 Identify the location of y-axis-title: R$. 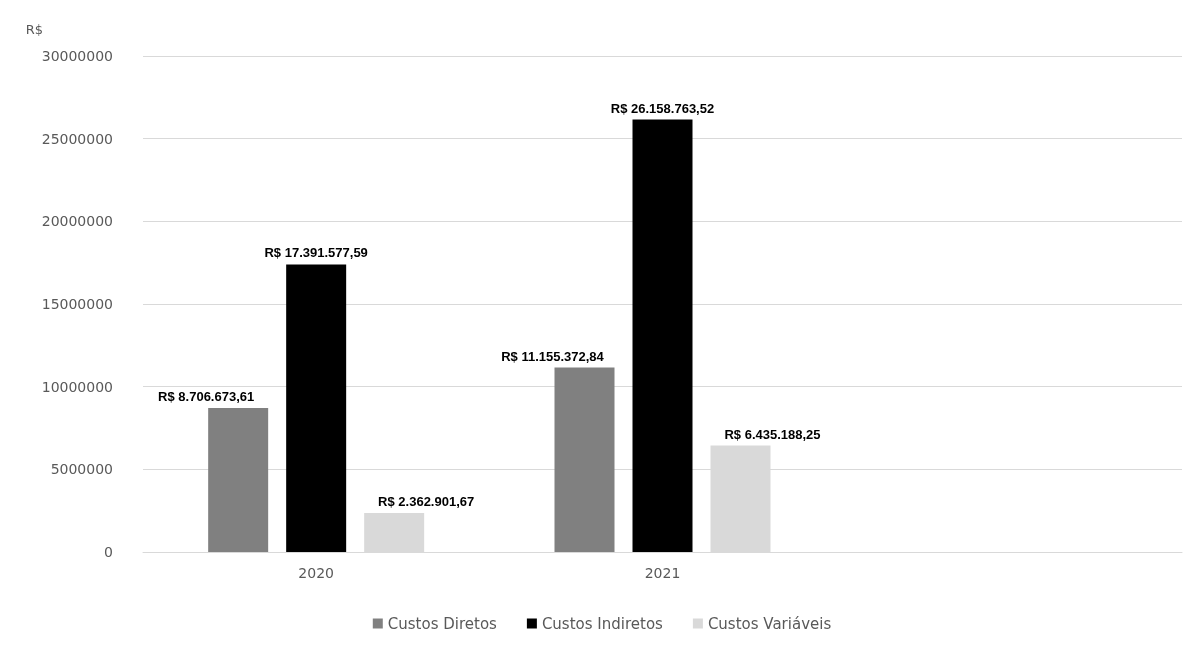
(34, 29).